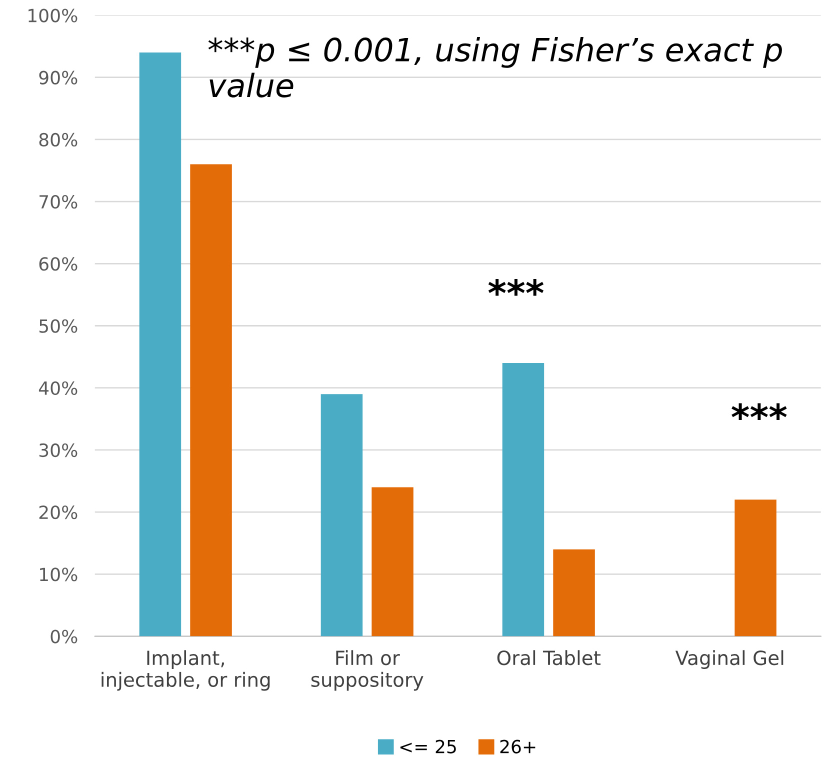 This screenshot has width=825, height=762. I want to click on x-tick-label: Oral Tablet, so click(549, 658).